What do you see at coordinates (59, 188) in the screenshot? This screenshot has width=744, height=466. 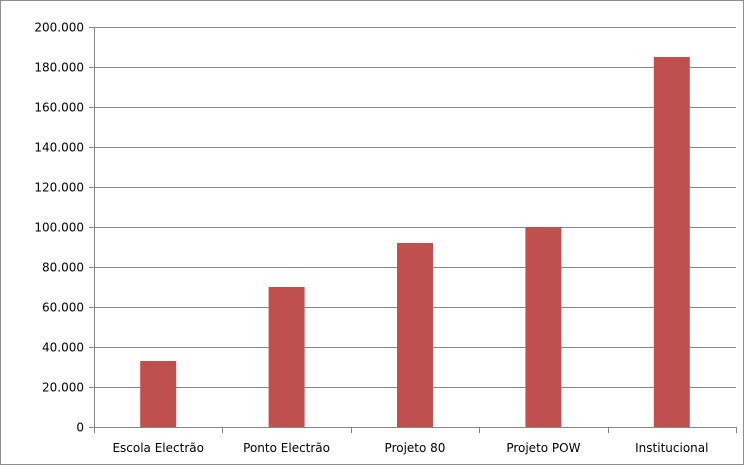 I see `y-tick-label: 120.000` at bounding box center [59, 188].